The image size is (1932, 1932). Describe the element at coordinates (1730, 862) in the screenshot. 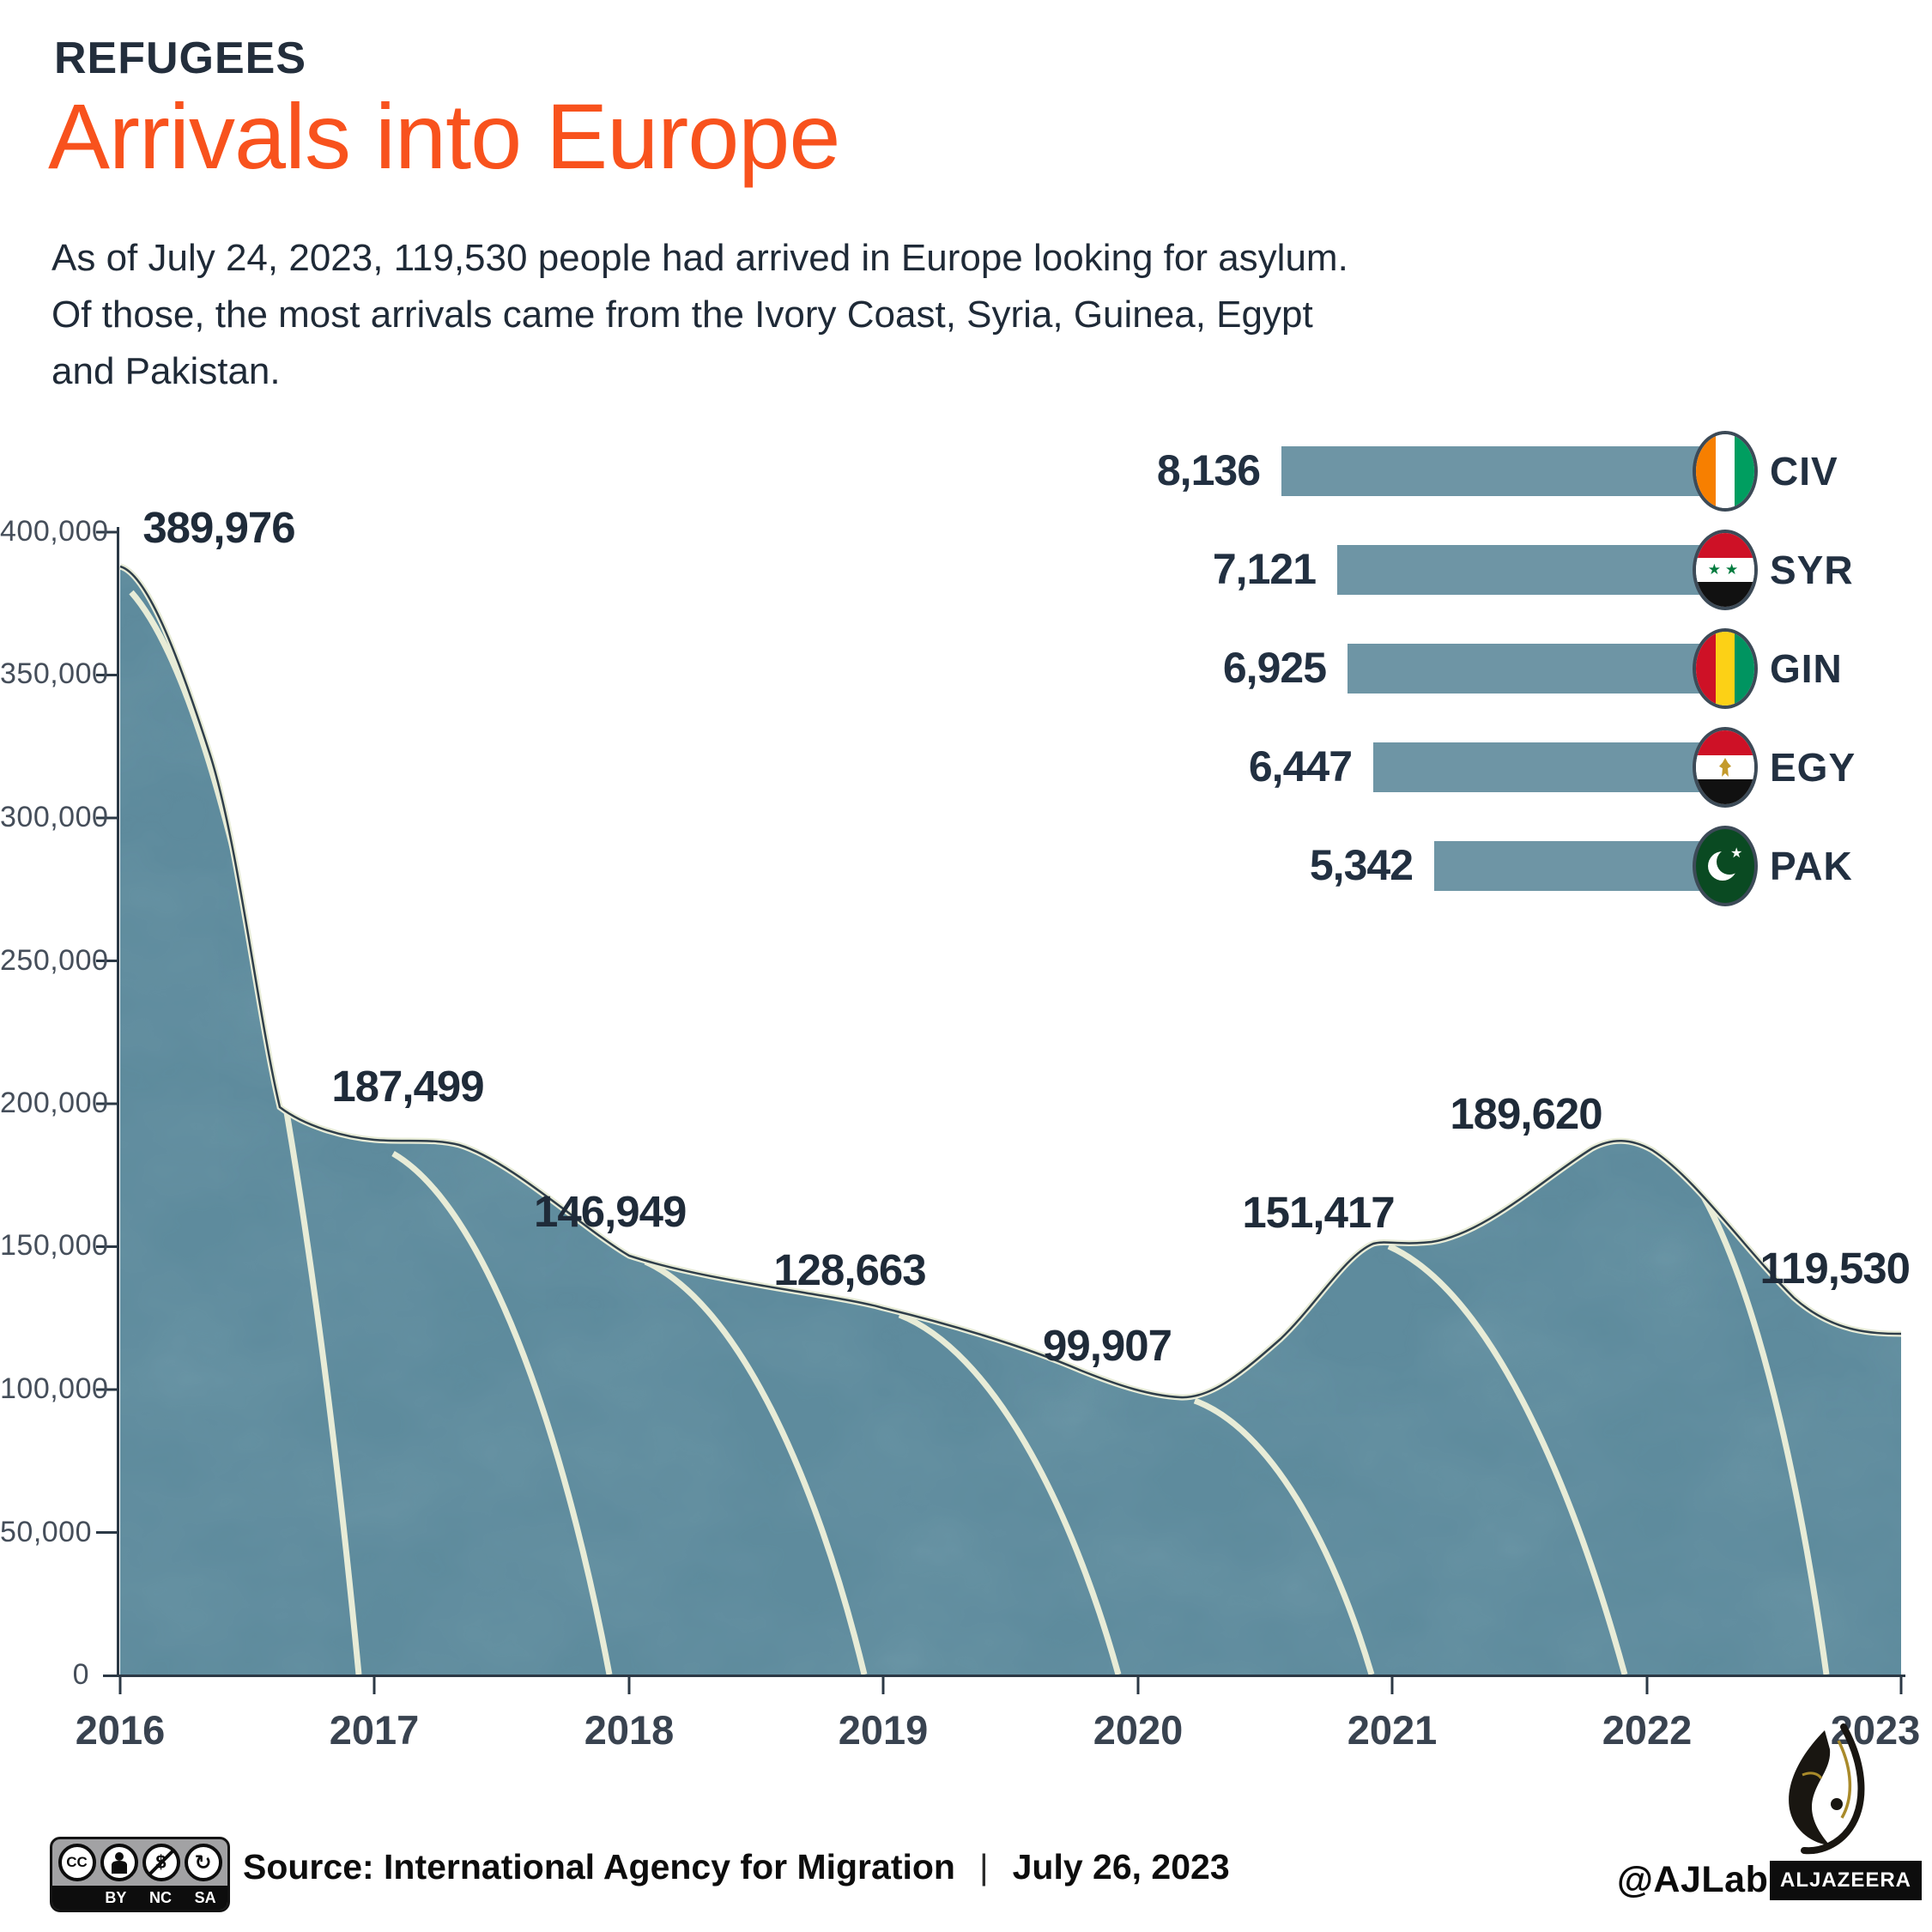

I see `pak-flag-crescent-inner` at that location.